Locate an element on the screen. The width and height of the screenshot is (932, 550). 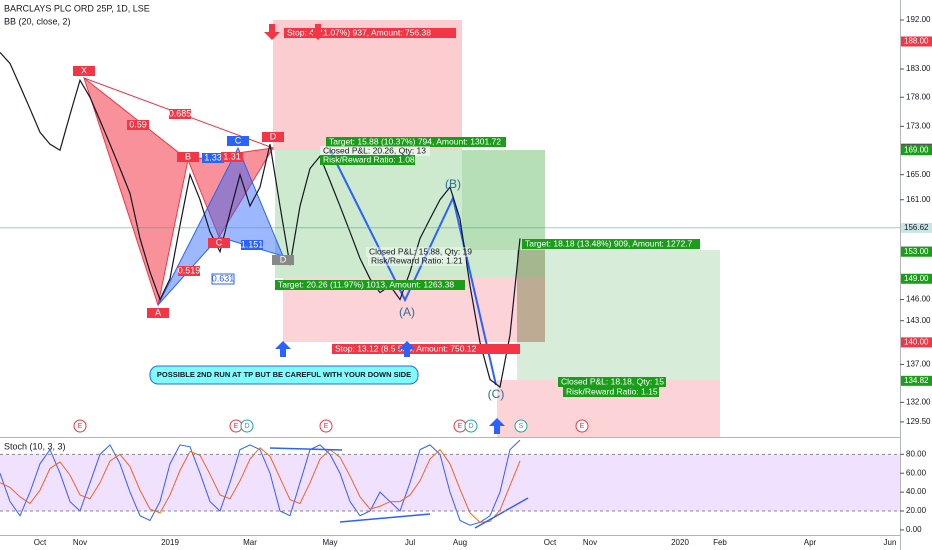
x-tick-label: Jul is located at coordinates (410, 542).